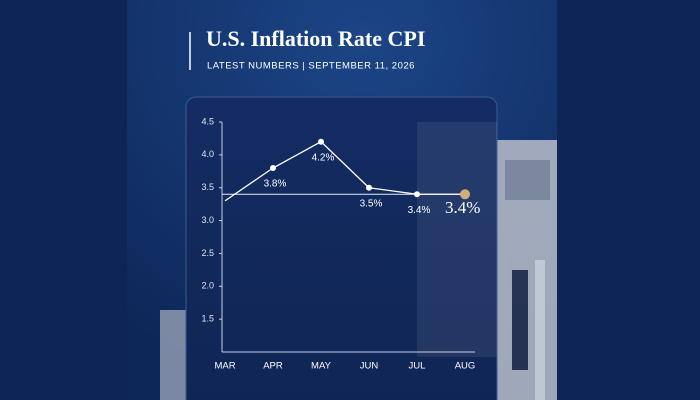 This screenshot has height=400, width=700. I want to click on x-tick-label: JUL, so click(417, 366).